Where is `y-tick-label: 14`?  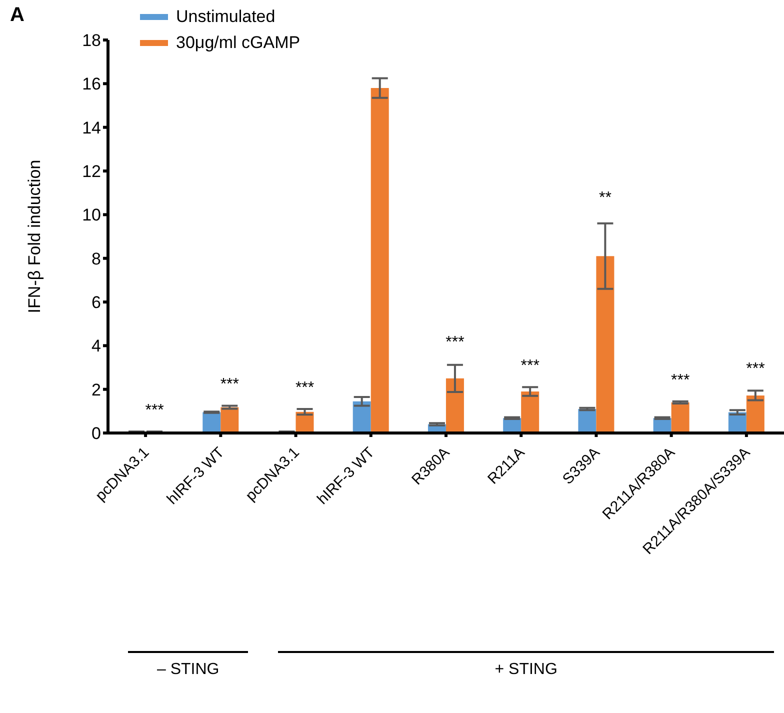 y-tick-label: 14 is located at coordinates (91, 128).